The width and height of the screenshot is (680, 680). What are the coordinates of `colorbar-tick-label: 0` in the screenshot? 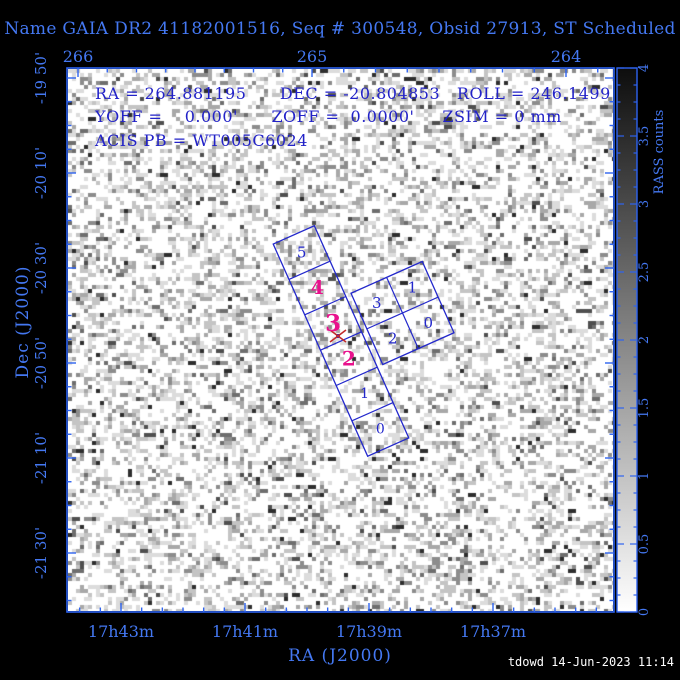 It's located at (644, 612).